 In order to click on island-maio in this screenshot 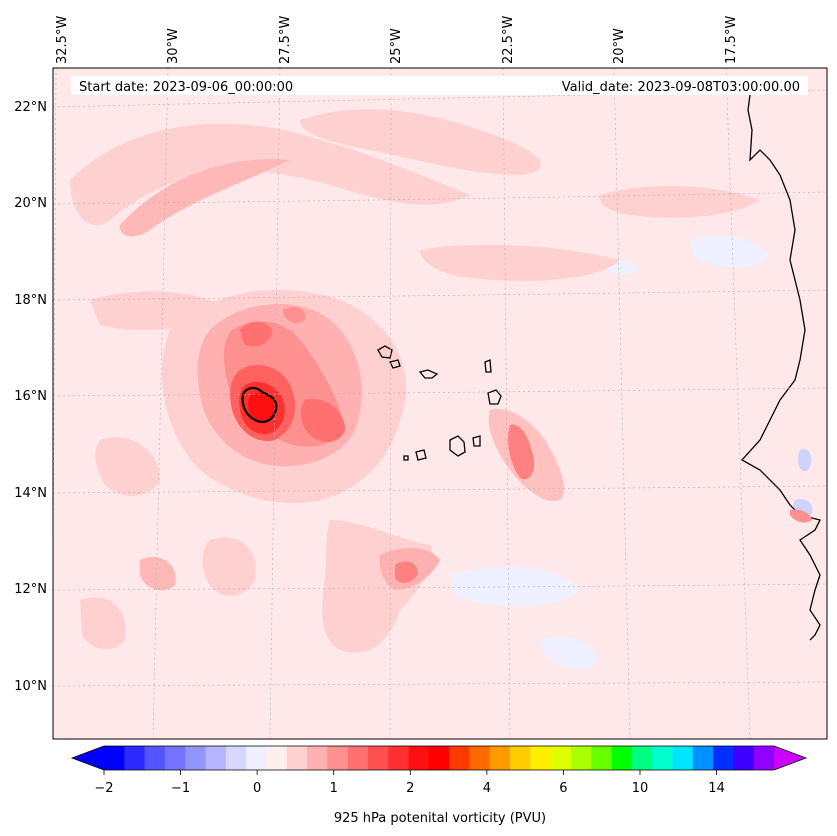, I will do `click(476, 441)`.